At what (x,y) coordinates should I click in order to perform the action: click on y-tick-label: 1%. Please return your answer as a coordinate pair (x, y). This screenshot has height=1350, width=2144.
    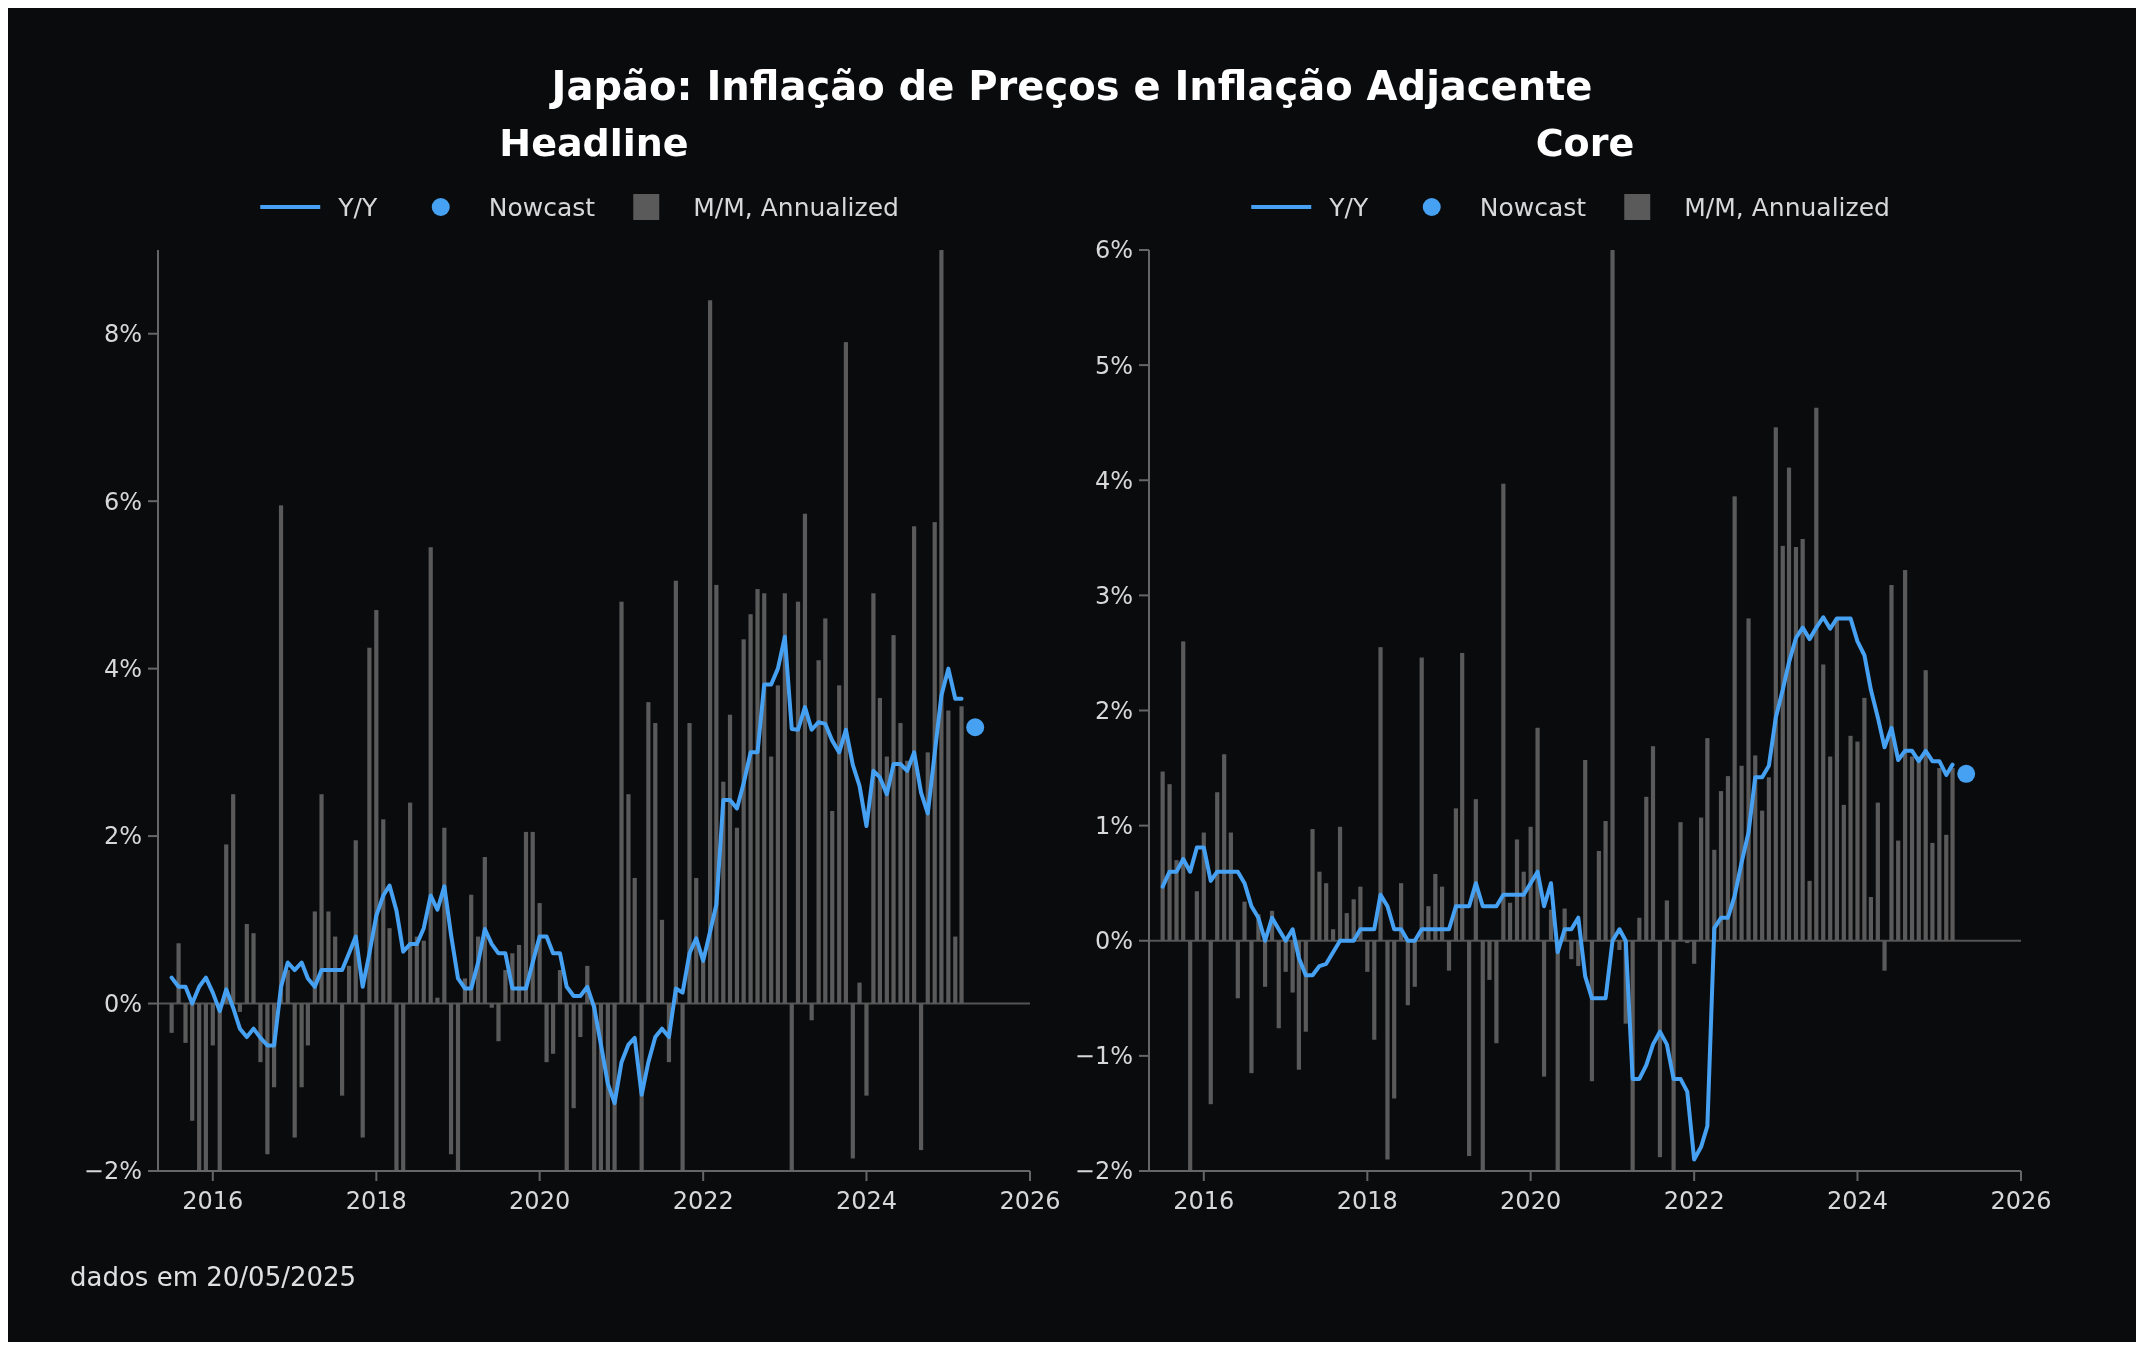
    Looking at the image, I should click on (1113, 826).